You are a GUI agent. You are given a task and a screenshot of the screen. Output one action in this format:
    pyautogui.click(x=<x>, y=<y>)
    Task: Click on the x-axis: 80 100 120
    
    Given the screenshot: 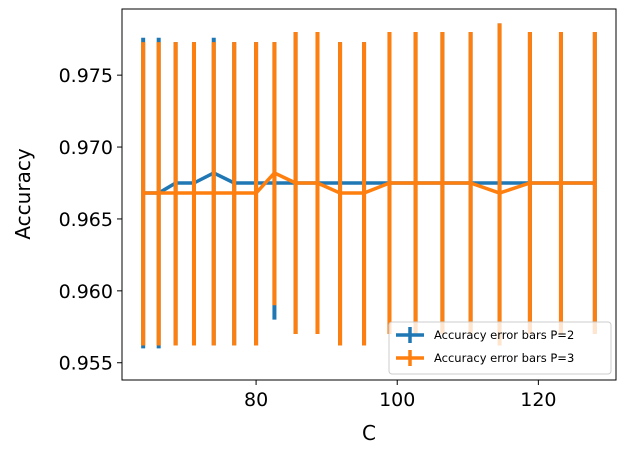 What is the action you would take?
    pyautogui.click(x=400, y=395)
    